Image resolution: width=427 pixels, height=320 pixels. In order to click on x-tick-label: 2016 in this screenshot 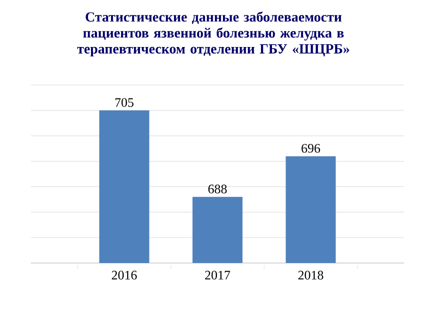, I will do `click(124, 275)`.